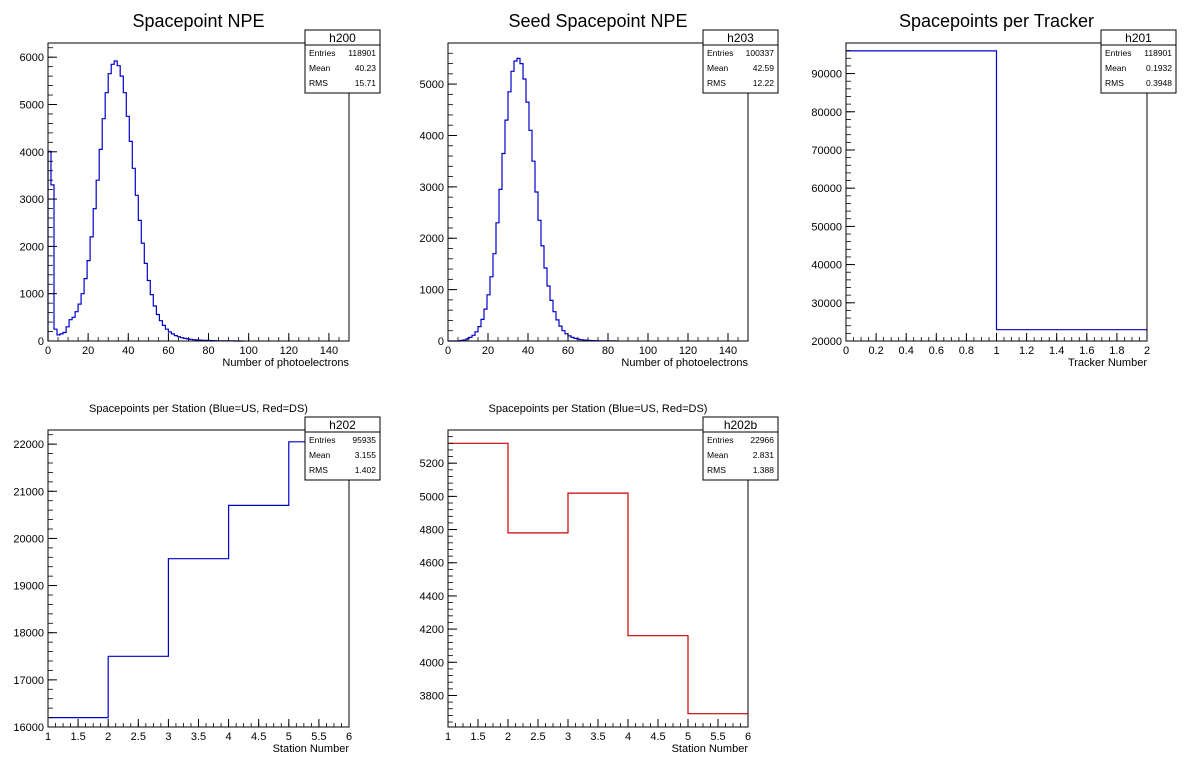 This screenshot has height=772, width=1196. What do you see at coordinates (826, 113) in the screenshot?
I see `y-tick-label: 80000` at bounding box center [826, 113].